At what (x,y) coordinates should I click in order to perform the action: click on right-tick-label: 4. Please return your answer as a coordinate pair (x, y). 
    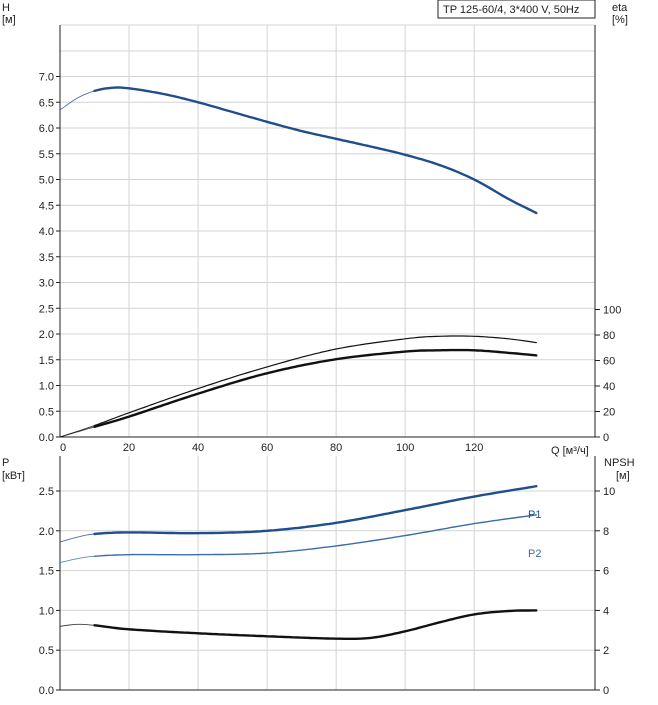
    Looking at the image, I should click on (606, 611).